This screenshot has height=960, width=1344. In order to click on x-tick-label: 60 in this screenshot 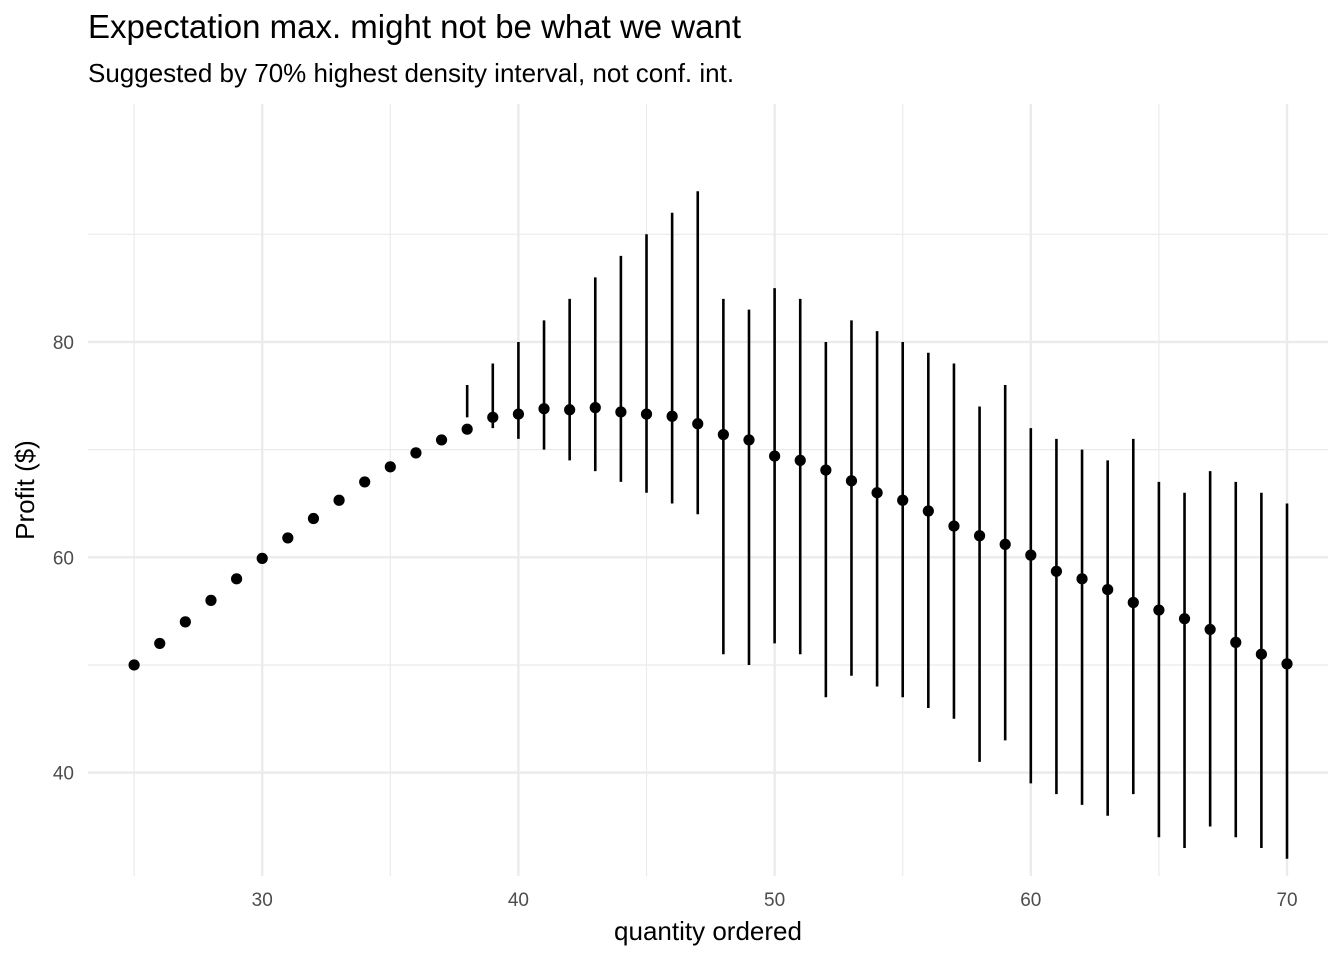, I will do `click(1030, 900)`.